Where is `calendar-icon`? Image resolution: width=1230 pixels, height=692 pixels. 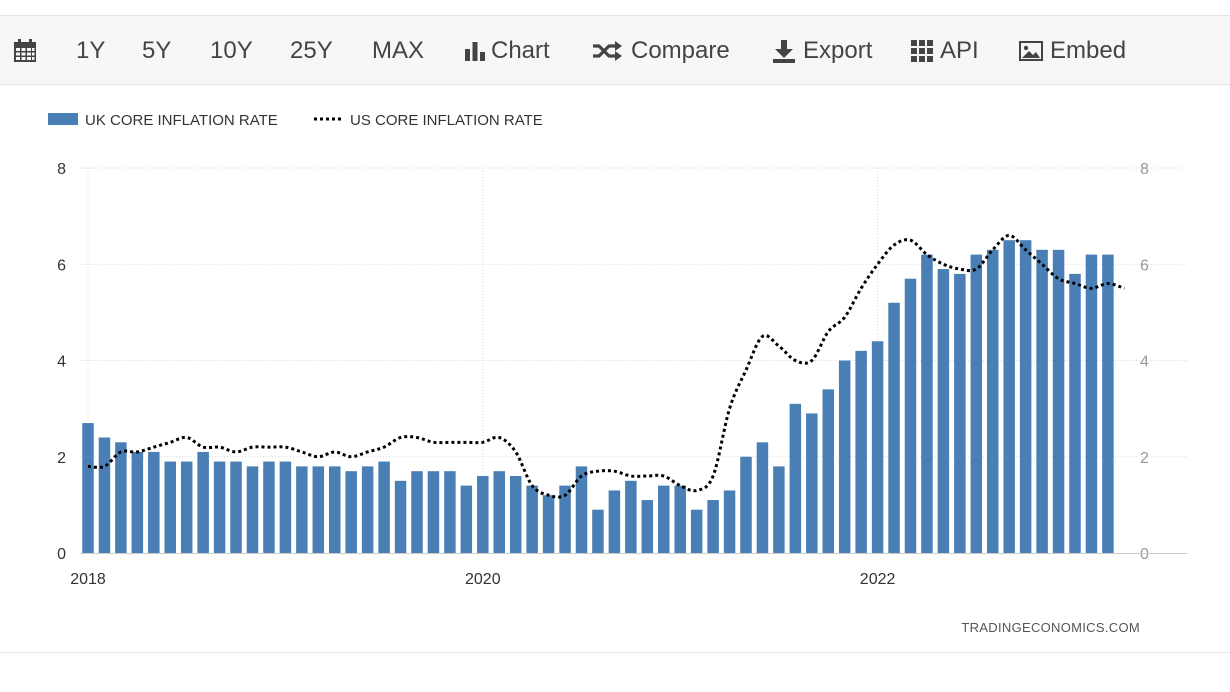
calendar-icon is located at coordinates (25, 51).